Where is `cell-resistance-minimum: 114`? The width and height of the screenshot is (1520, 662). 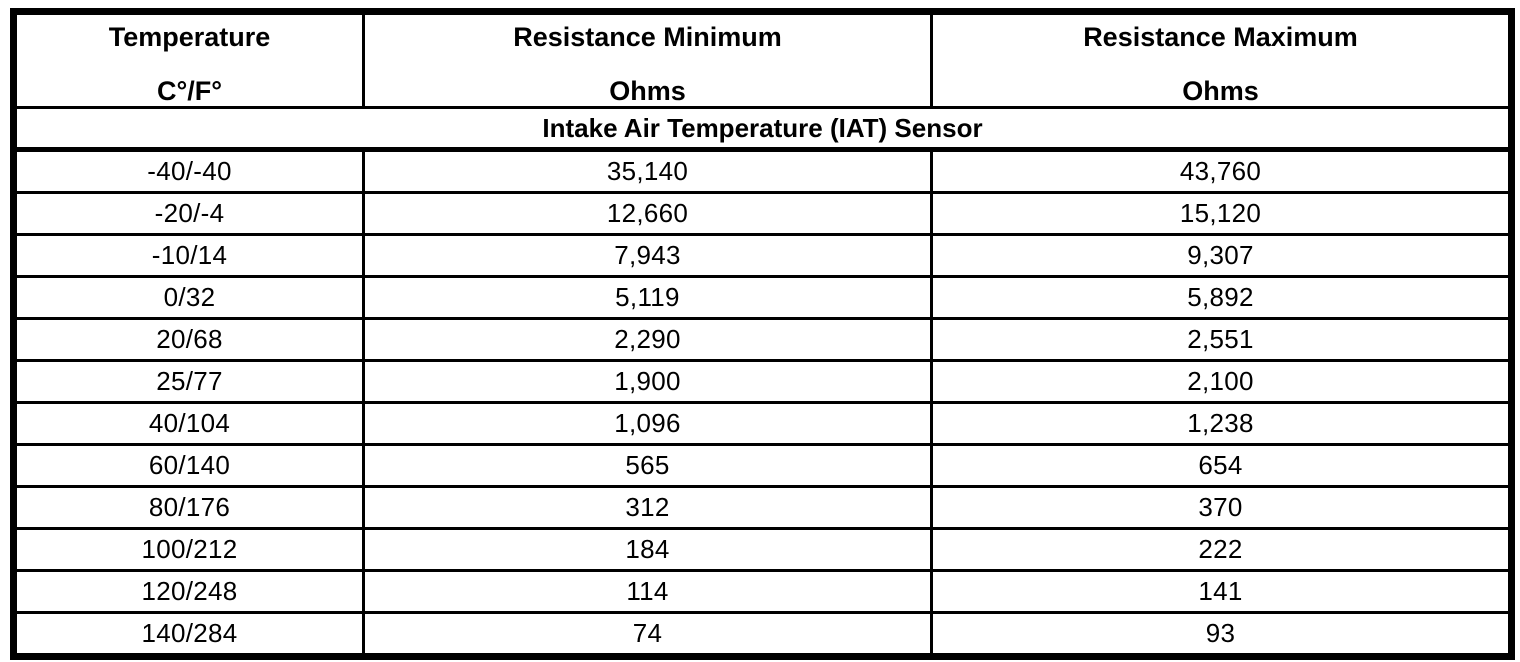
cell-resistance-minimum: 114 is located at coordinates (647, 591).